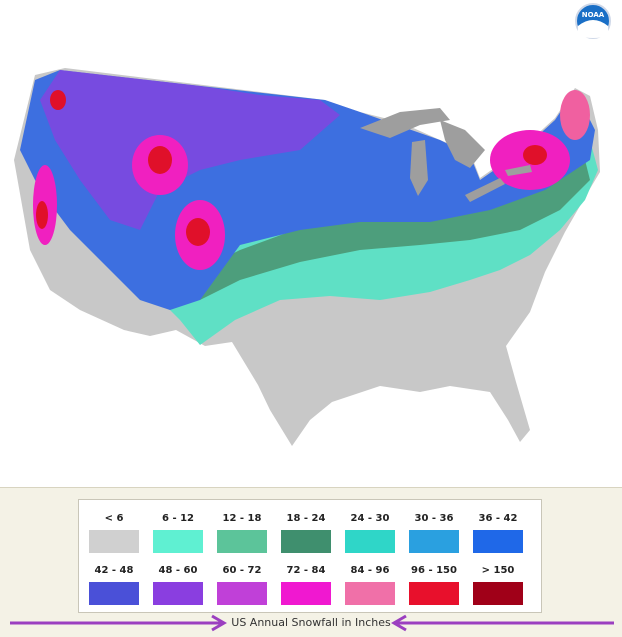  What do you see at coordinates (518, 170) in the screenshot?
I see `lake-ontario` at bounding box center [518, 170].